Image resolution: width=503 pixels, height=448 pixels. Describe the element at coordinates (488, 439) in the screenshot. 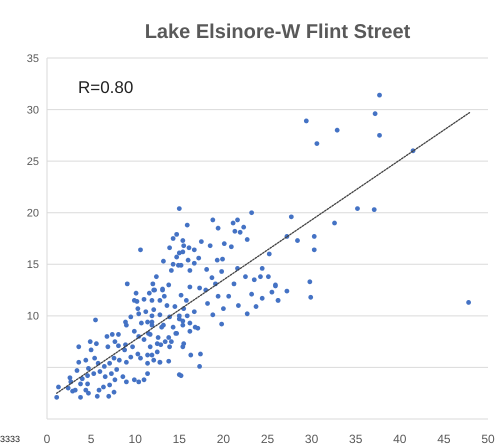

I see `x-tick-label: 50` at that location.